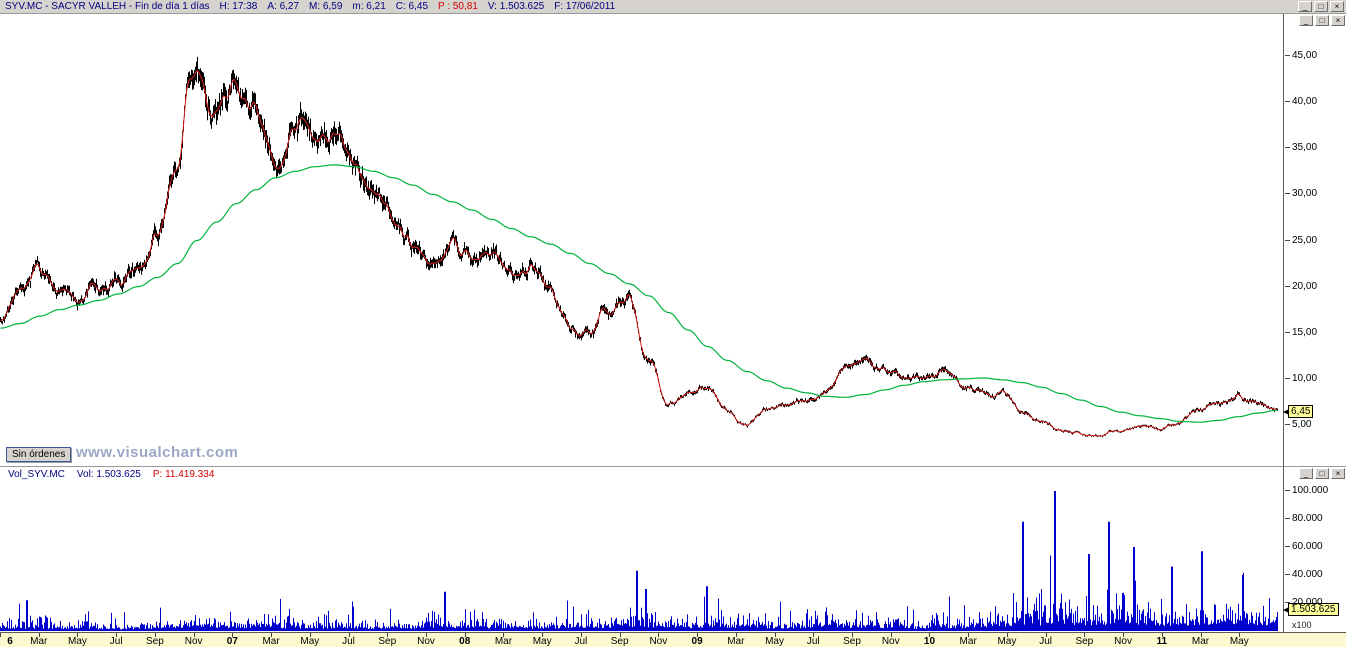 The width and height of the screenshot is (1346, 647). Describe the element at coordinates (1301, 55) in the screenshot. I see `price-tick-label: 45,00` at that location.